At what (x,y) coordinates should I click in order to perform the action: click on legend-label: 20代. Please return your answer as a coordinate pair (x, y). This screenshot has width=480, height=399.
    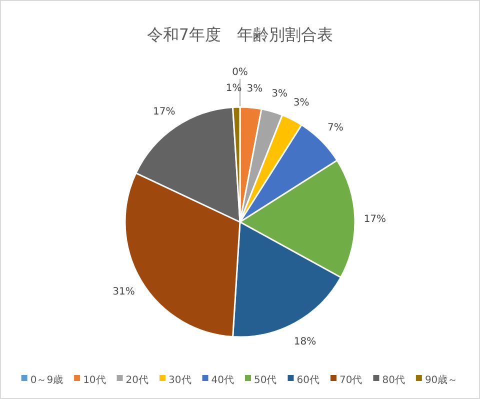
    Looking at the image, I should click on (137, 380).